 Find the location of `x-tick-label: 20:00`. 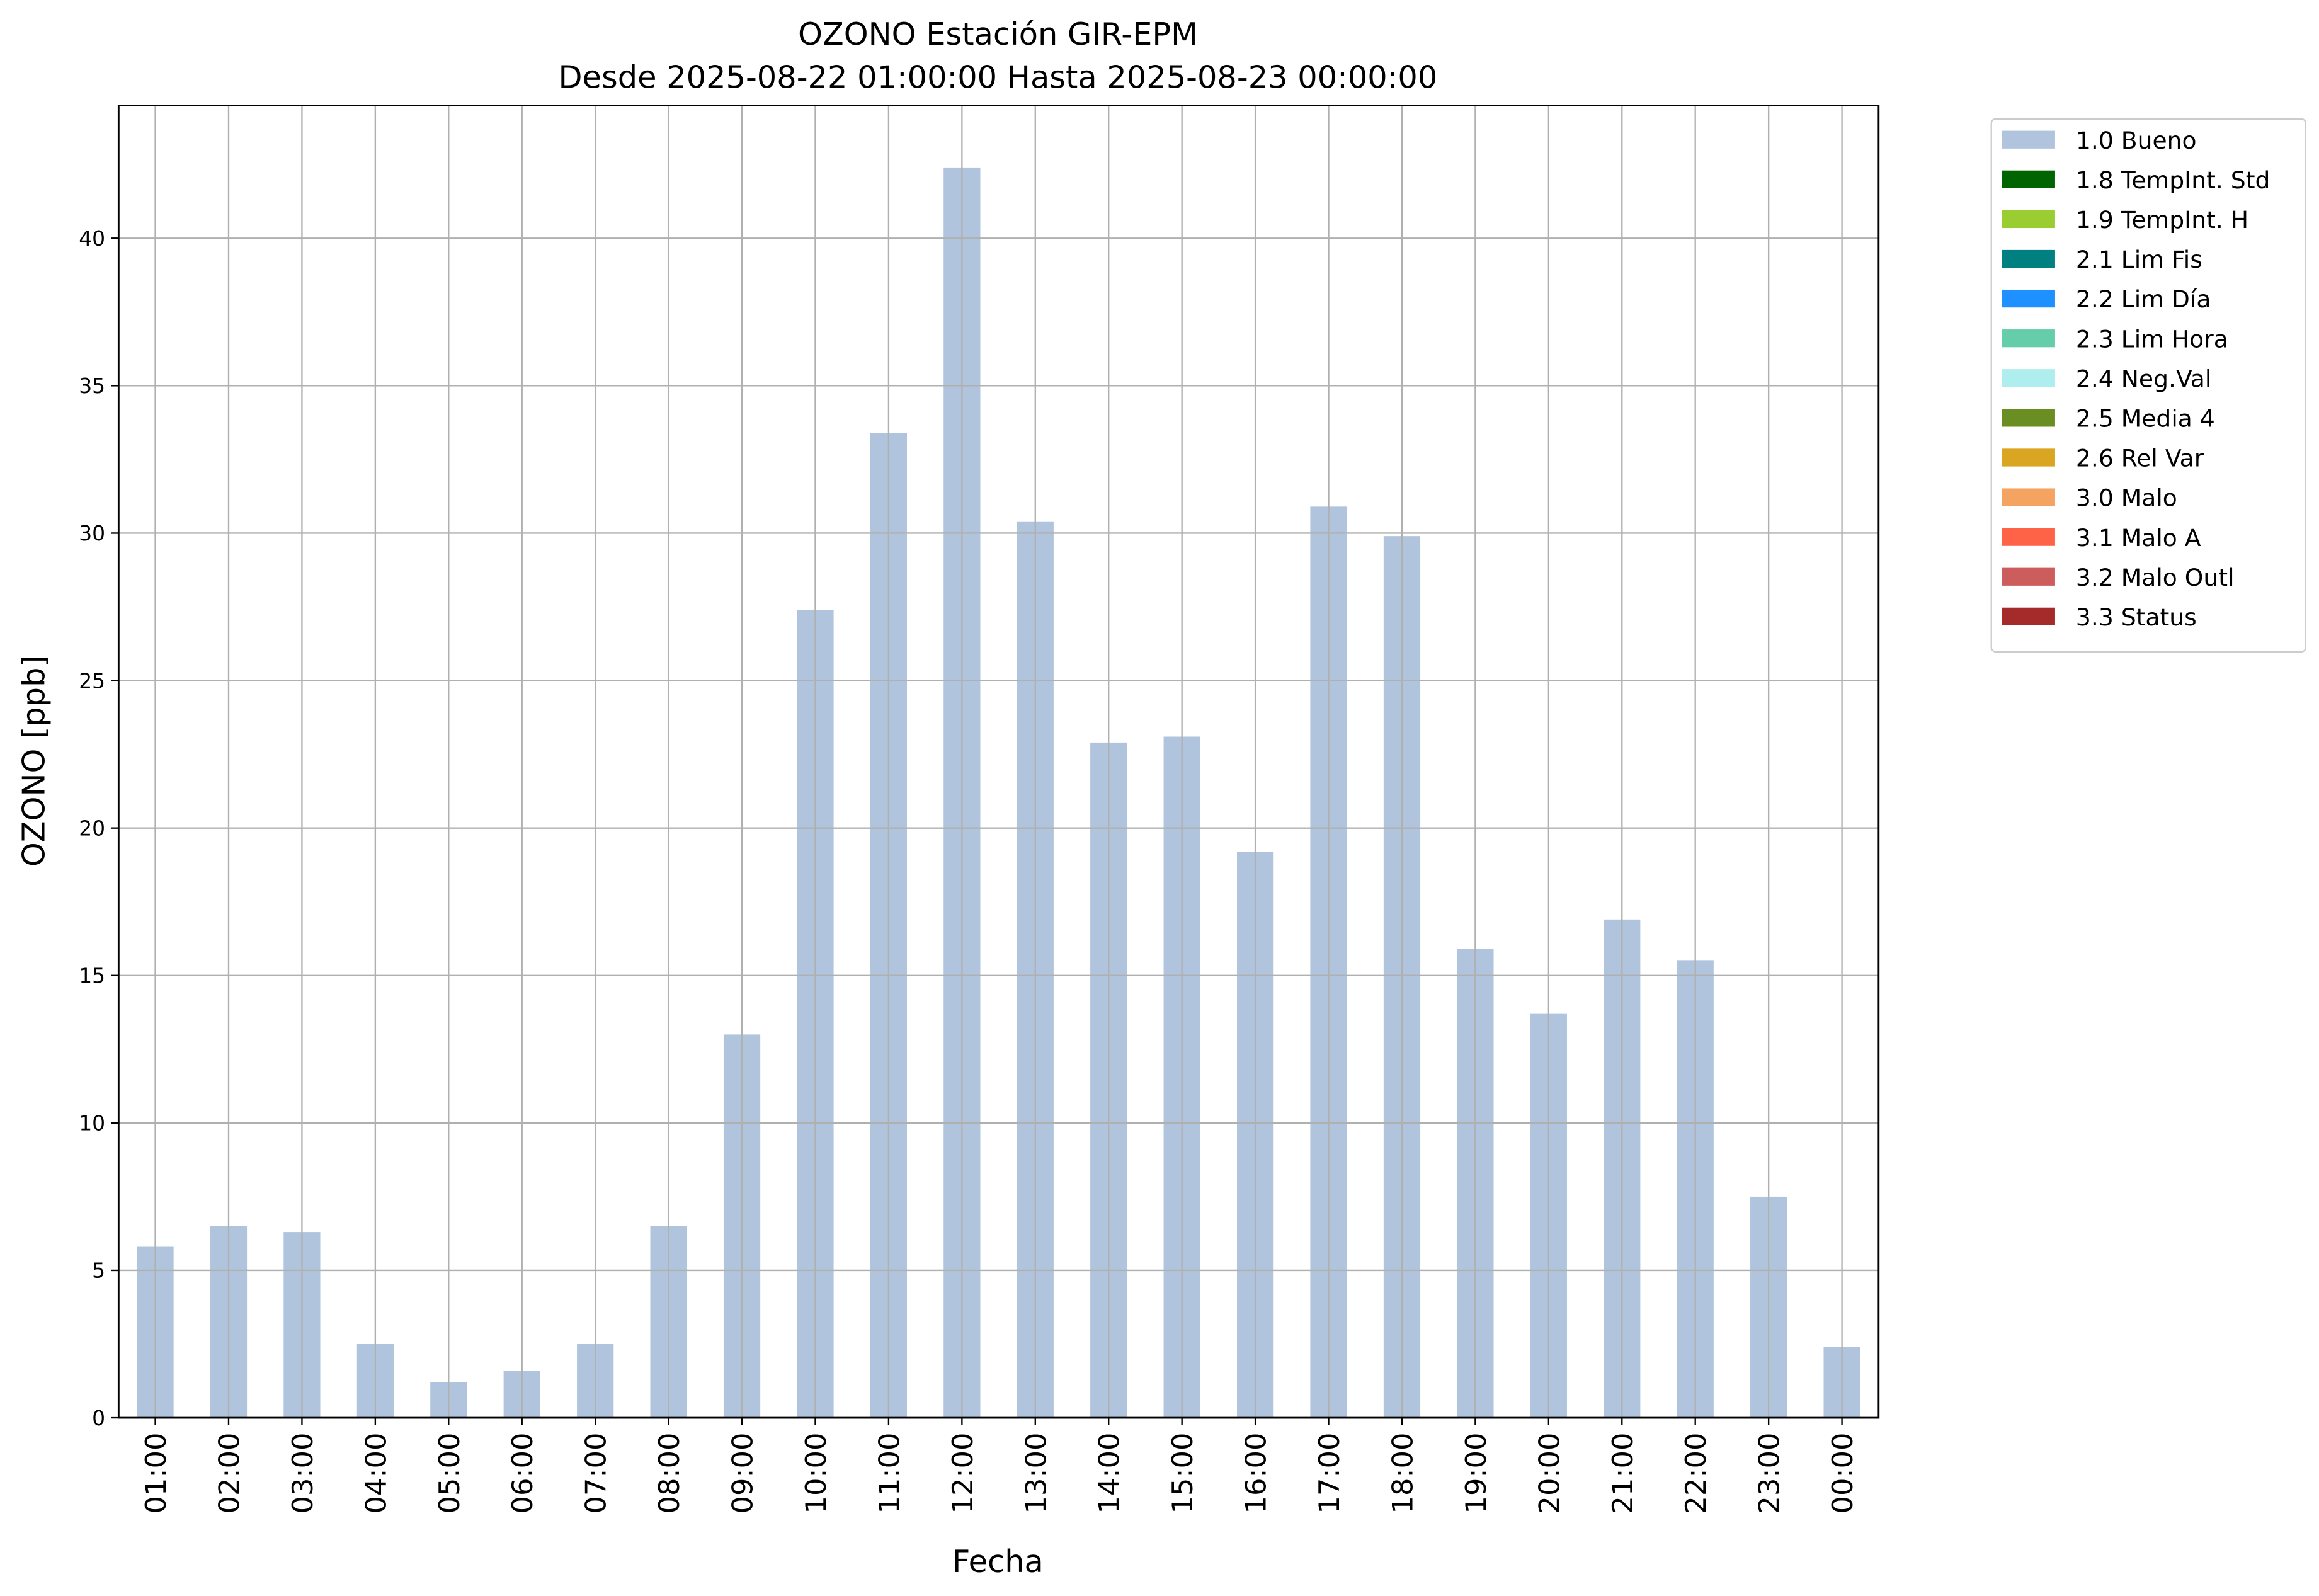

x-tick-label: 20:00 is located at coordinates (1549, 1473).